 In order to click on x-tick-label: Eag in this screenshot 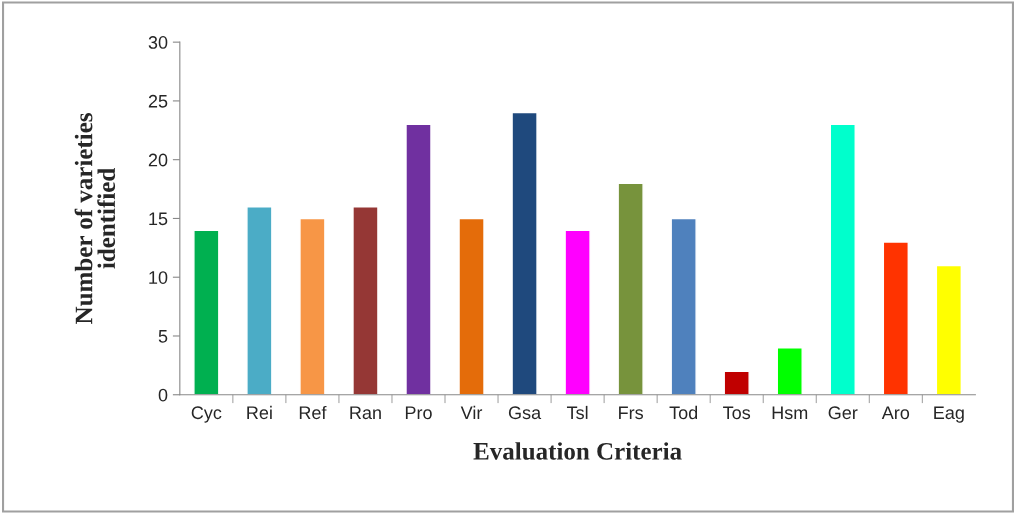, I will do `click(949, 414)`.